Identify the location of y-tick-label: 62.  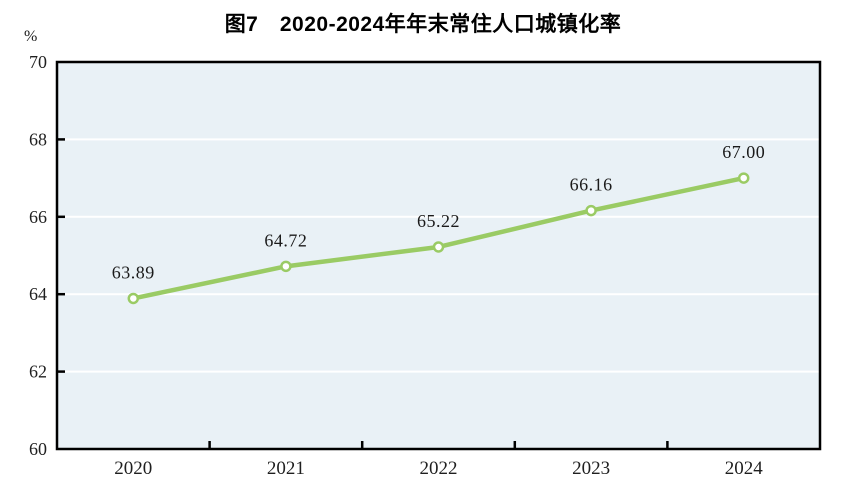
(38, 372).